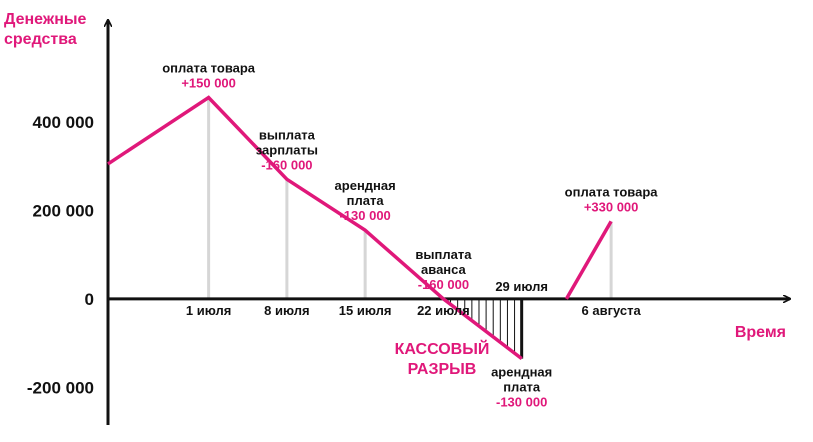  I want to click on annotation-text: зарплаты, so click(287, 149).